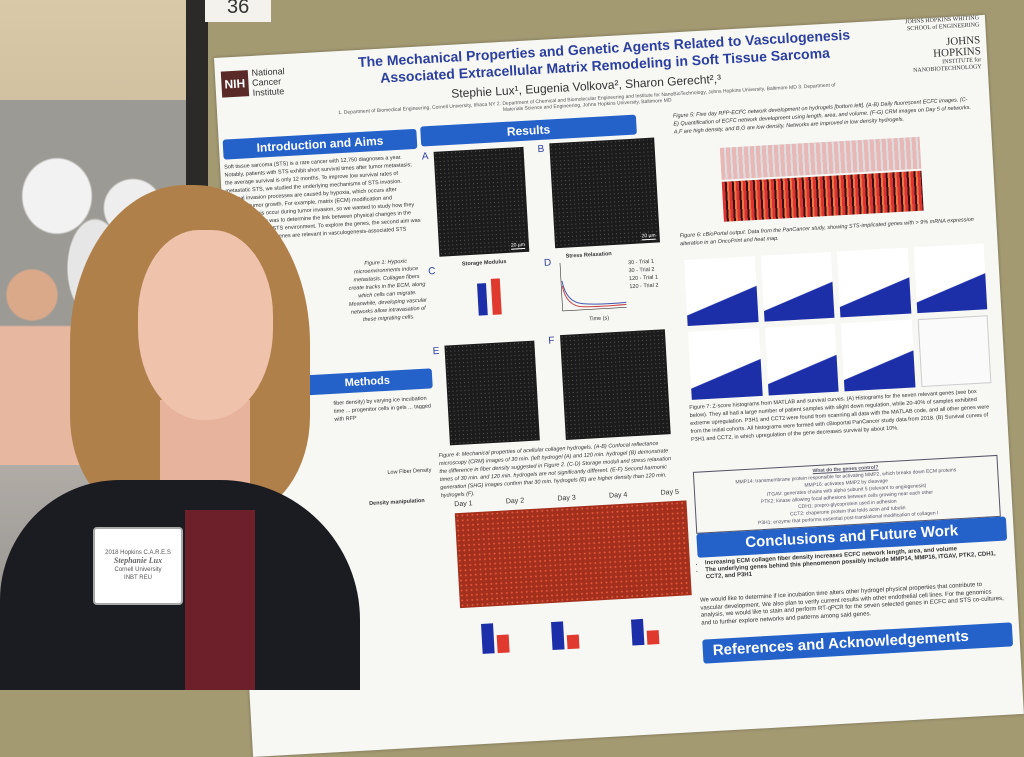  I want to click on histogram-grid, so click(838, 321).